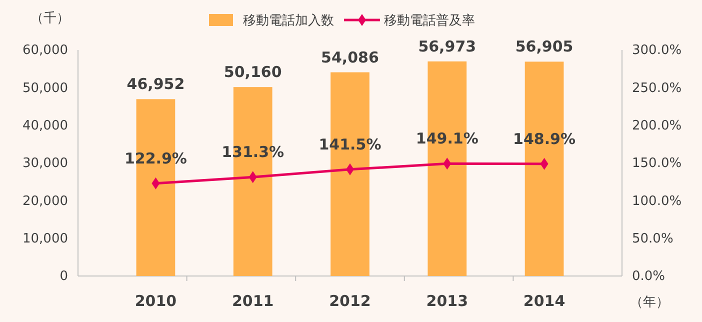  Describe the element at coordinates (64, 276) in the screenshot. I see `y-tick-label: 0` at that location.